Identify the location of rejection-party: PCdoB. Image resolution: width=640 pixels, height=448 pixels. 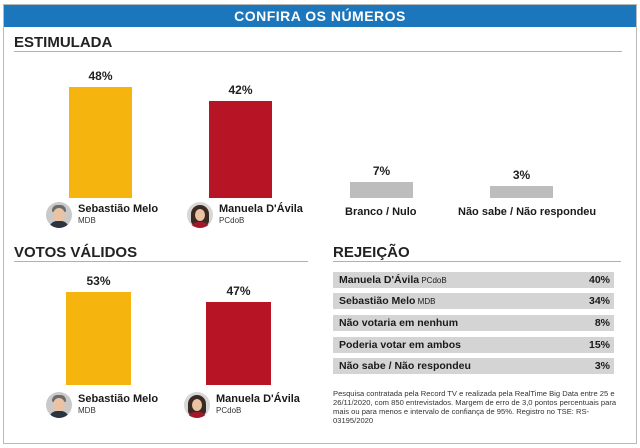
(433, 280).